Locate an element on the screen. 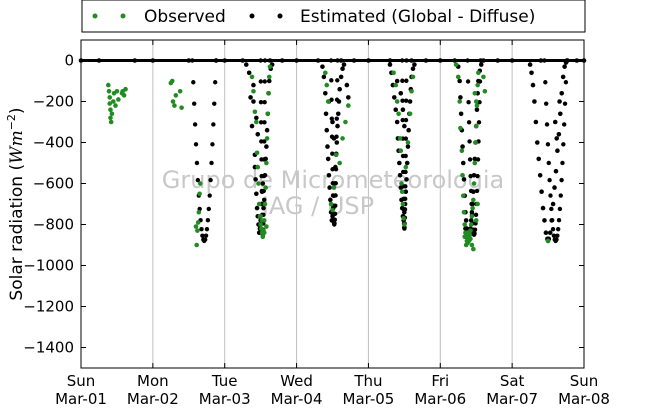  y-tick-label: −1400 is located at coordinates (48, 348).